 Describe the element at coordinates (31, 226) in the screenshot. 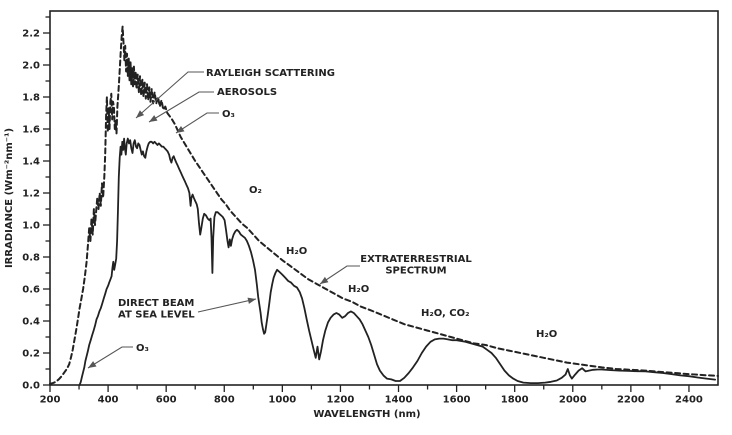

I see `y-axis-tick-label: 1.0` at that location.